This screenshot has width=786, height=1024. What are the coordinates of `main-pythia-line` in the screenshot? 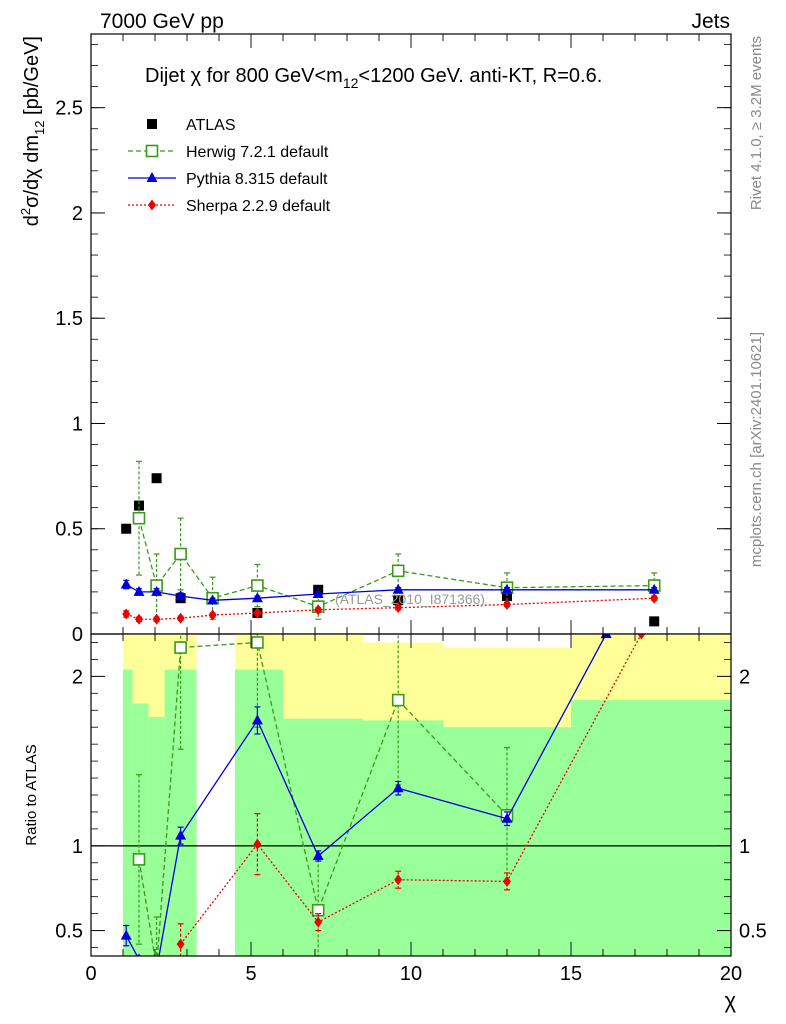 It's located at (390, 592).